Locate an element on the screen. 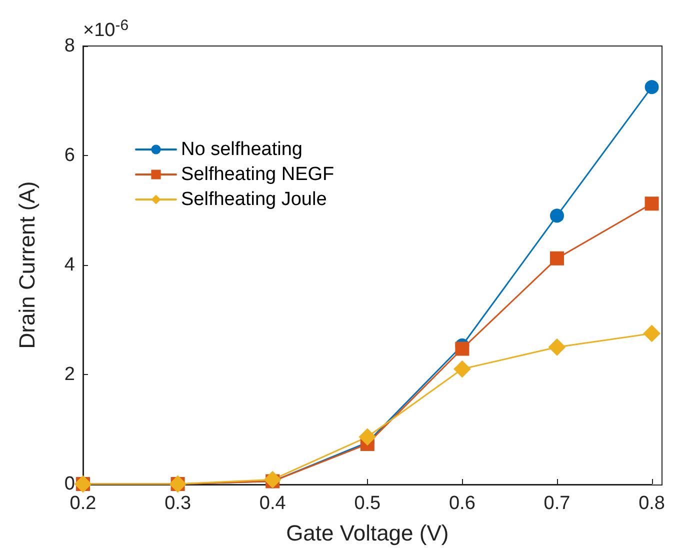 This screenshot has width=676, height=557. y-tick-label: 2 is located at coordinates (69, 374).